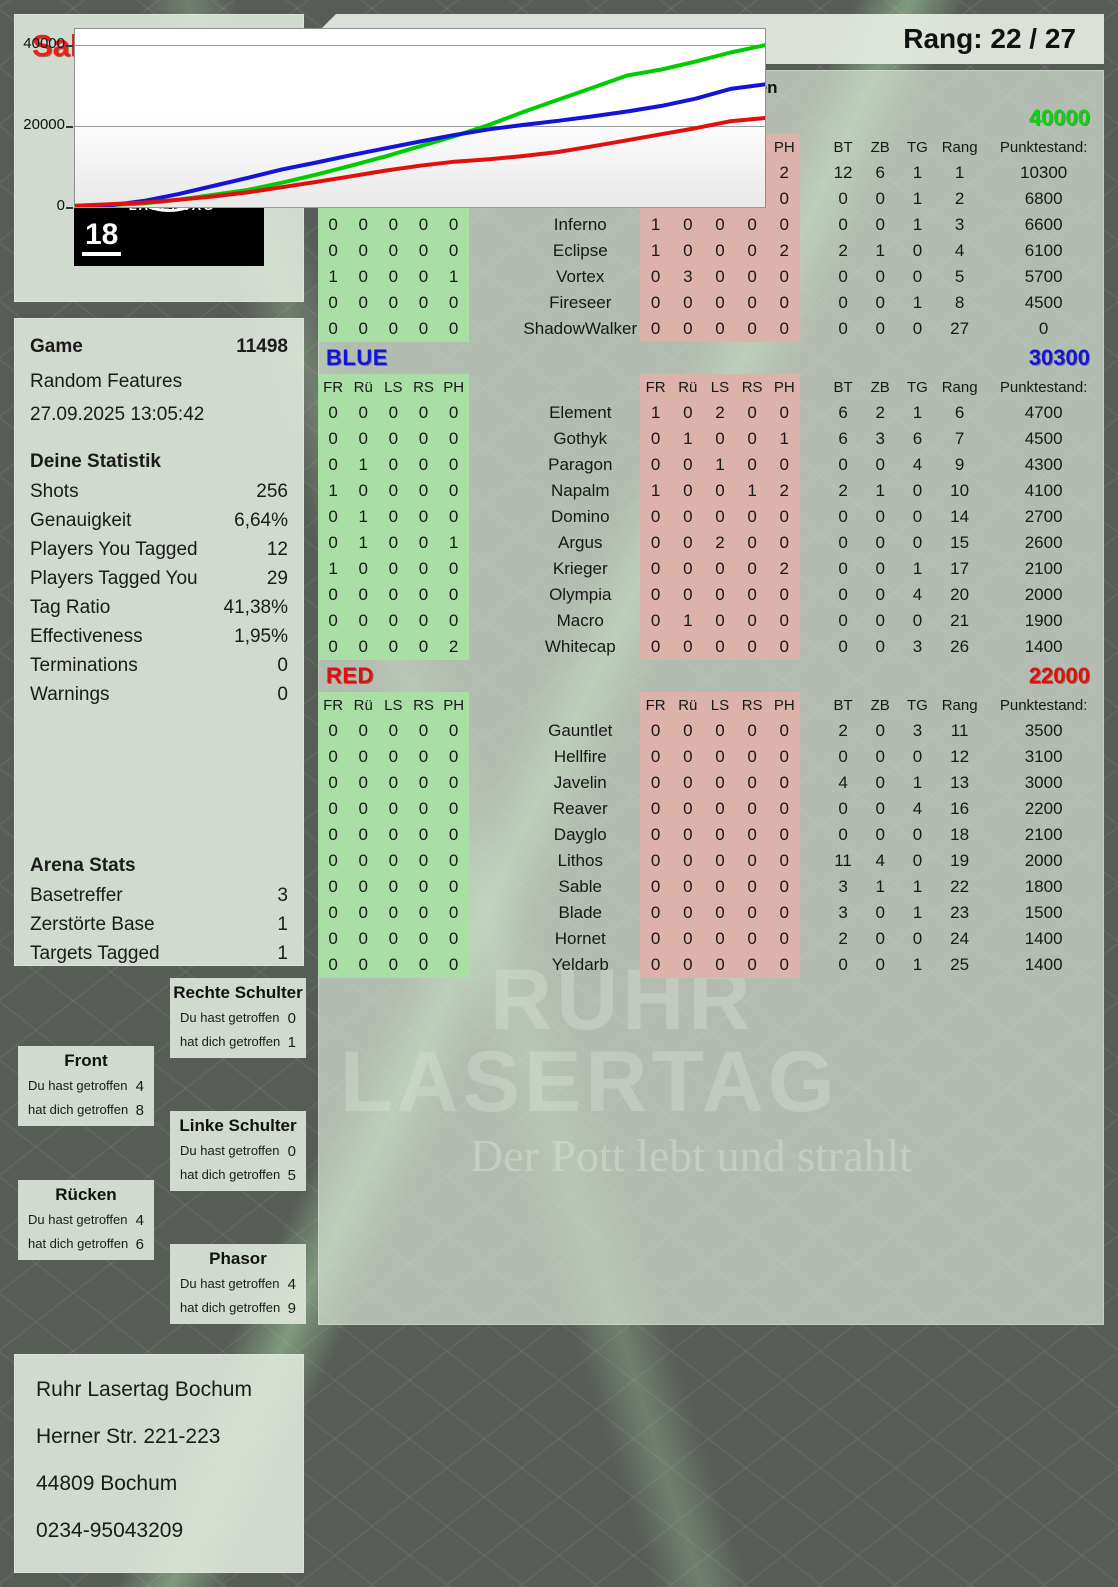 The image size is (1118, 1587). Describe the element at coordinates (1059, 117) in the screenshot. I see `team-total-green: 40000` at that location.